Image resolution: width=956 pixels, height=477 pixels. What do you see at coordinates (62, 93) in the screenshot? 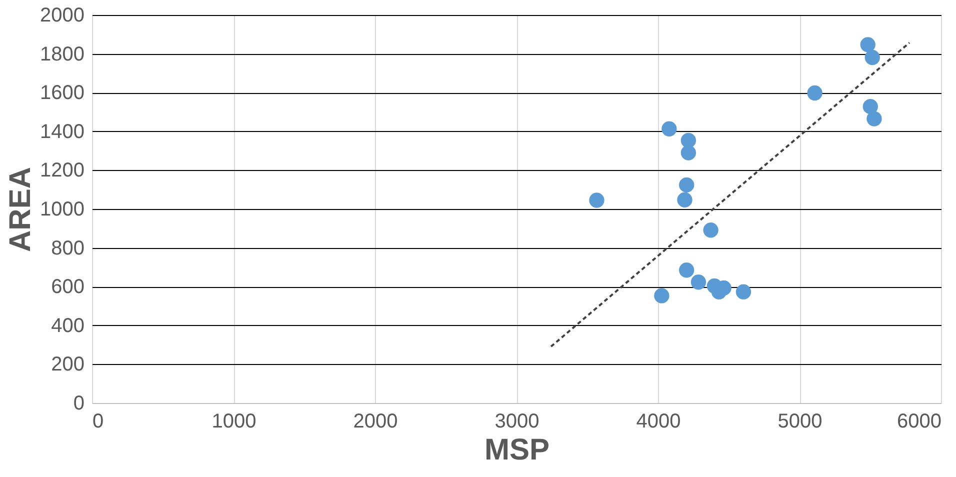
I see `y-tick-label: 1600` at bounding box center [62, 93].